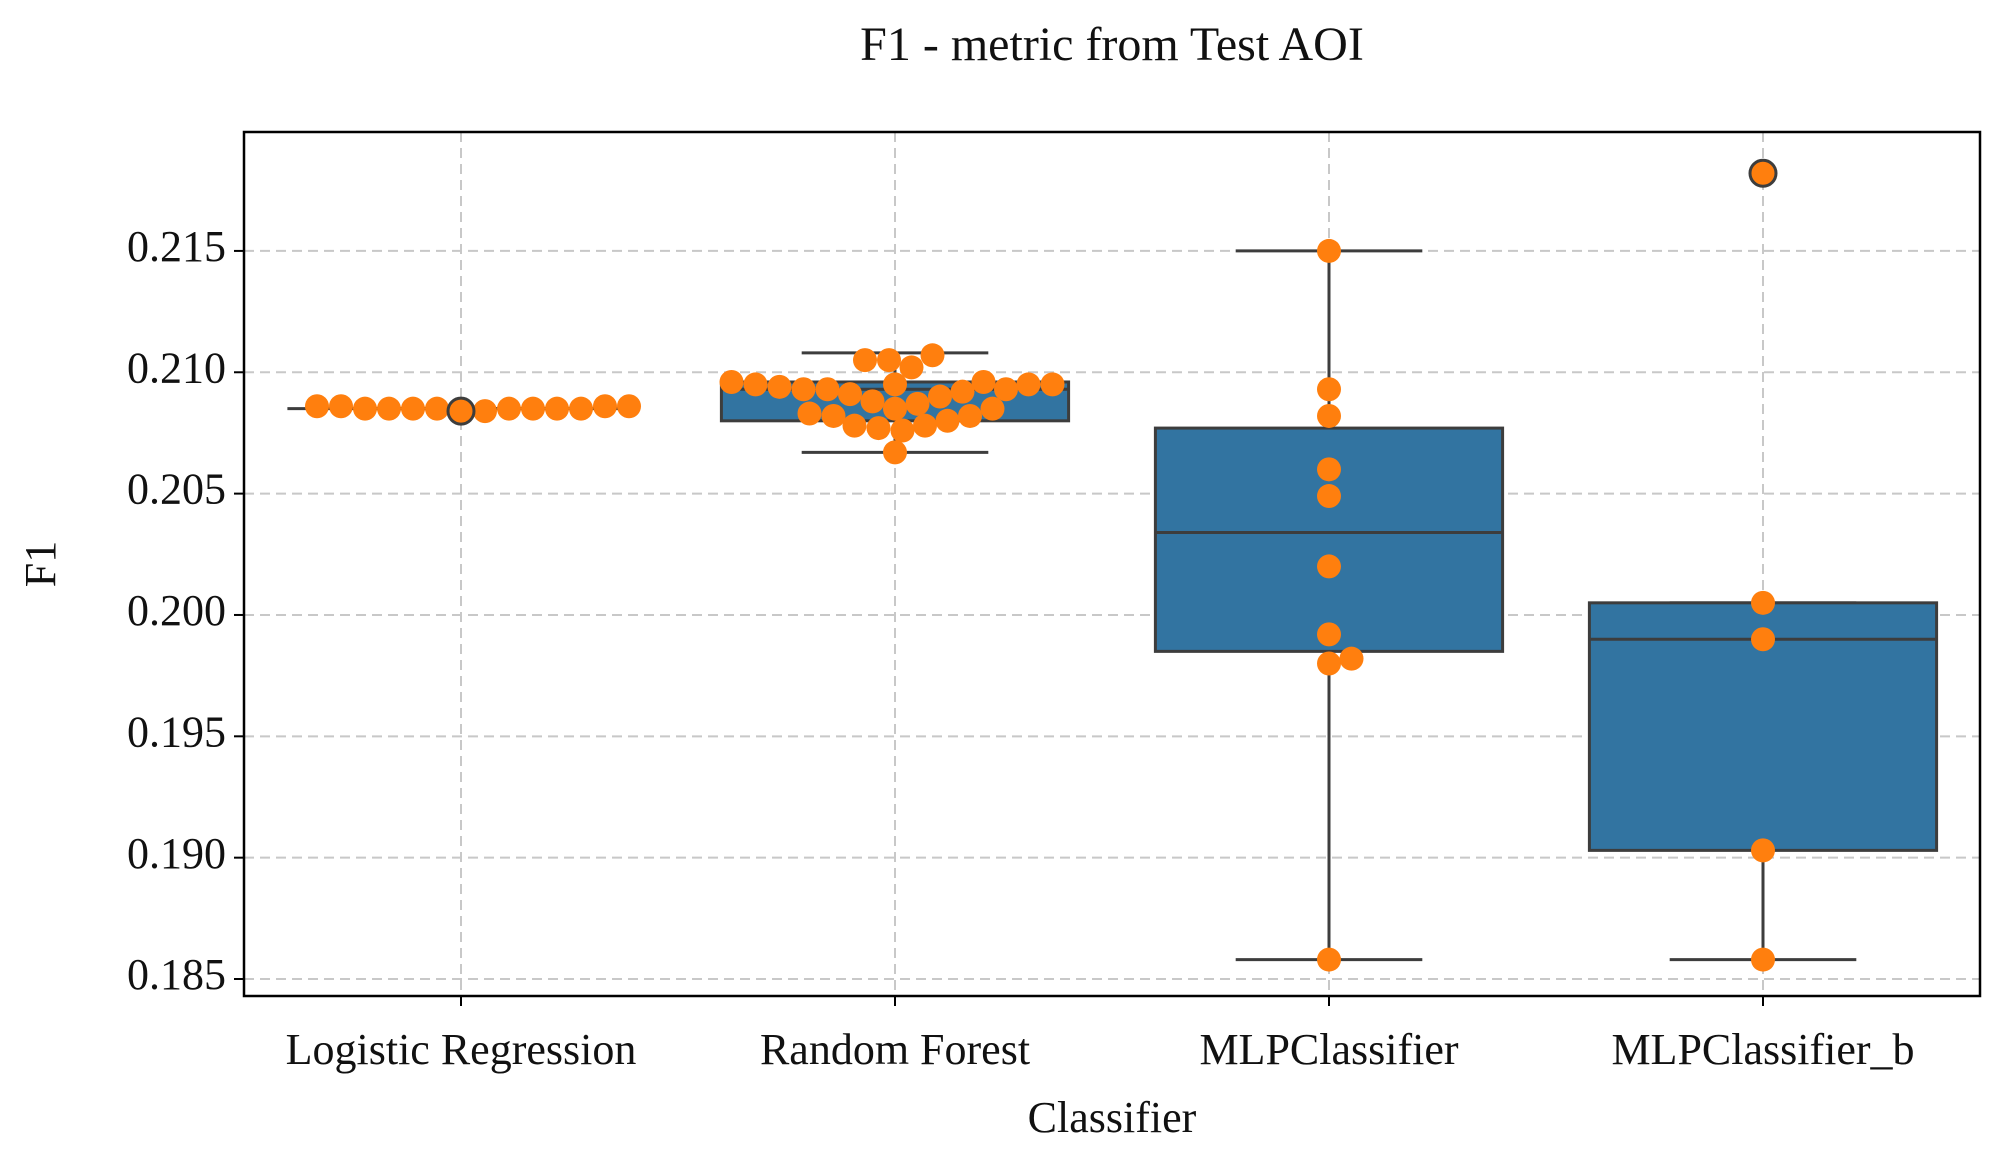 The height and width of the screenshot is (1155, 1999). What do you see at coordinates (176, 731) in the screenshot?
I see `y-tick-label: 0.195` at bounding box center [176, 731].